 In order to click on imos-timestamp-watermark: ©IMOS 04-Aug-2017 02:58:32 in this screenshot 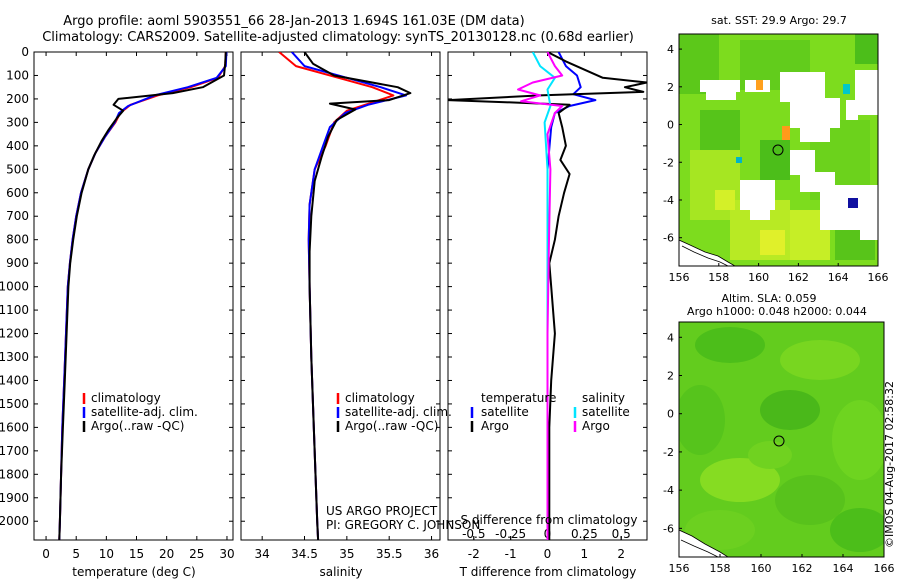, I will do `click(889, 464)`.